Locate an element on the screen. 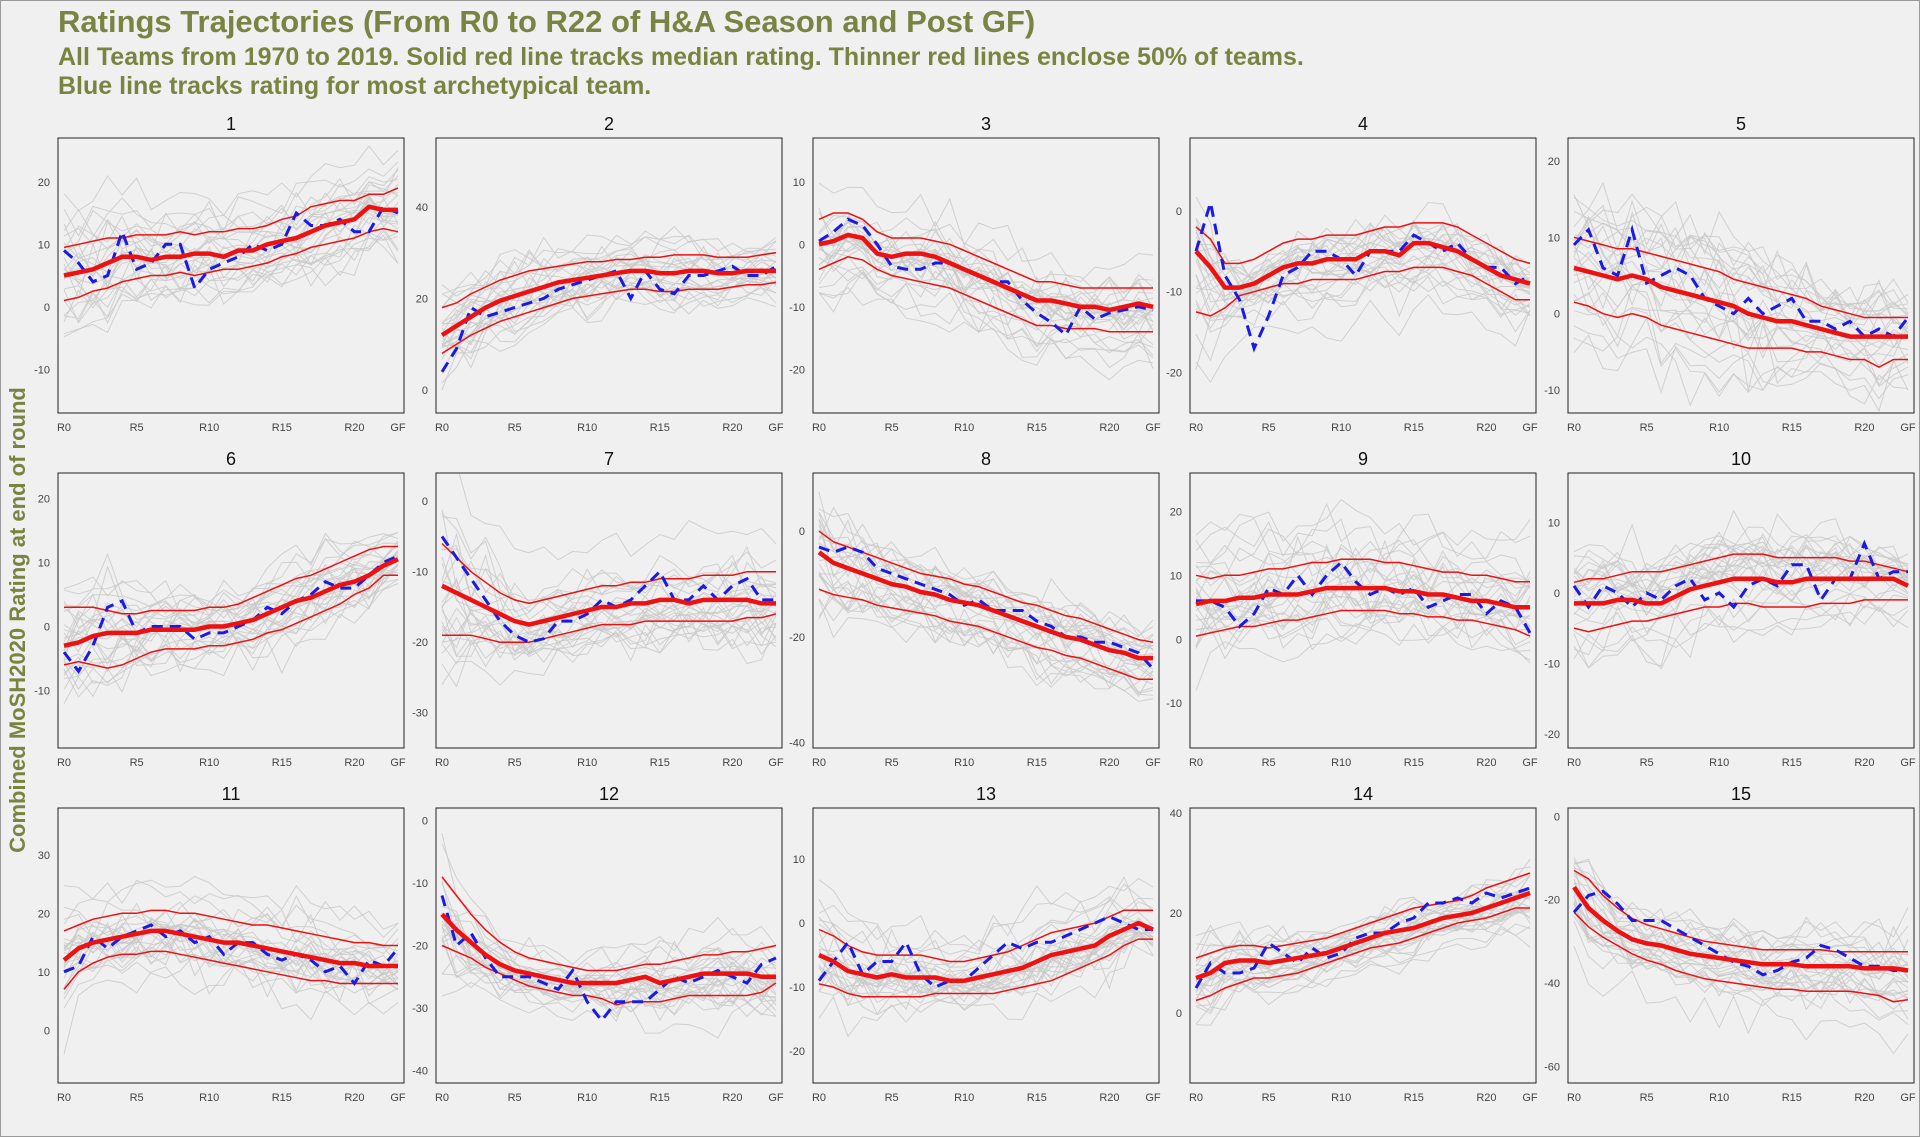 Image resolution: width=1920 pixels, height=1137 pixels. panel-title: 15 is located at coordinates (1741, 794).